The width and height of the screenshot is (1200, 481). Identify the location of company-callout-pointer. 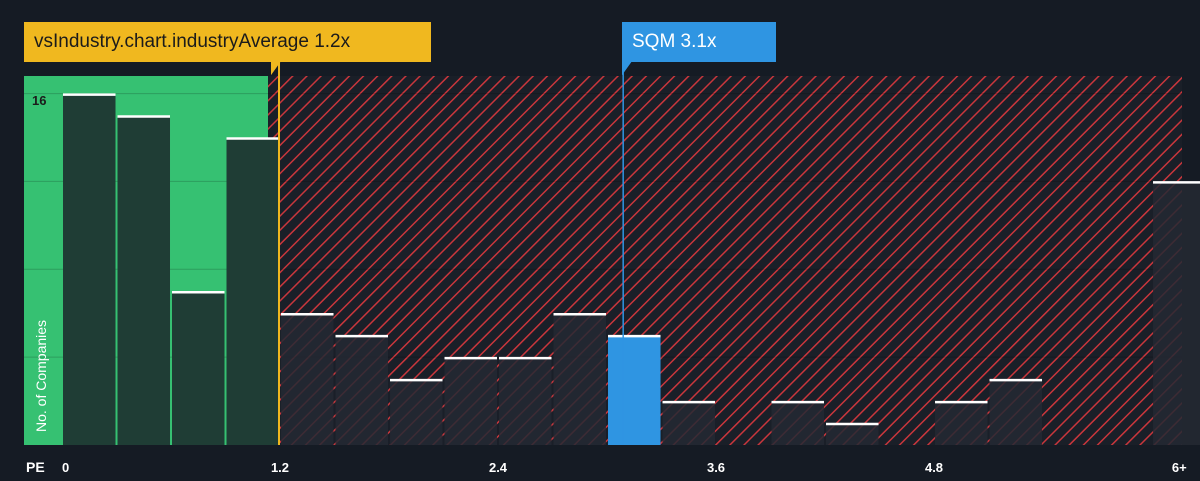
(627, 68).